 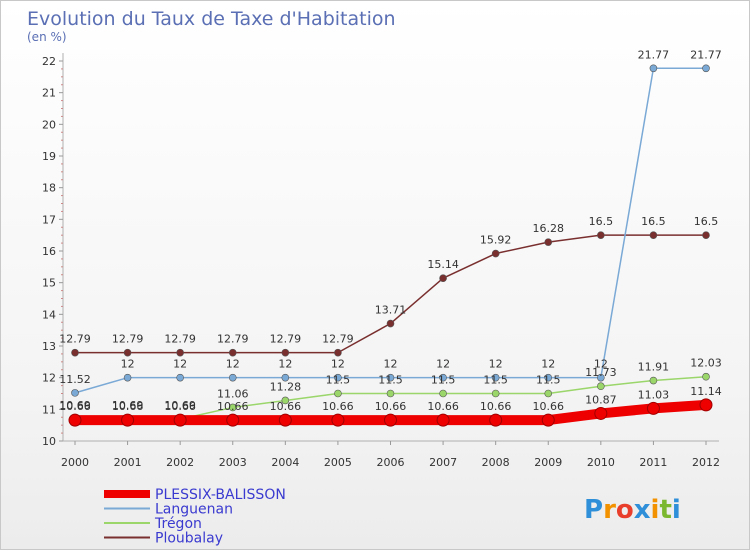 I want to click on chart-title: Evolution du Taux de Taxe d'Habitation, so click(x=211, y=19).